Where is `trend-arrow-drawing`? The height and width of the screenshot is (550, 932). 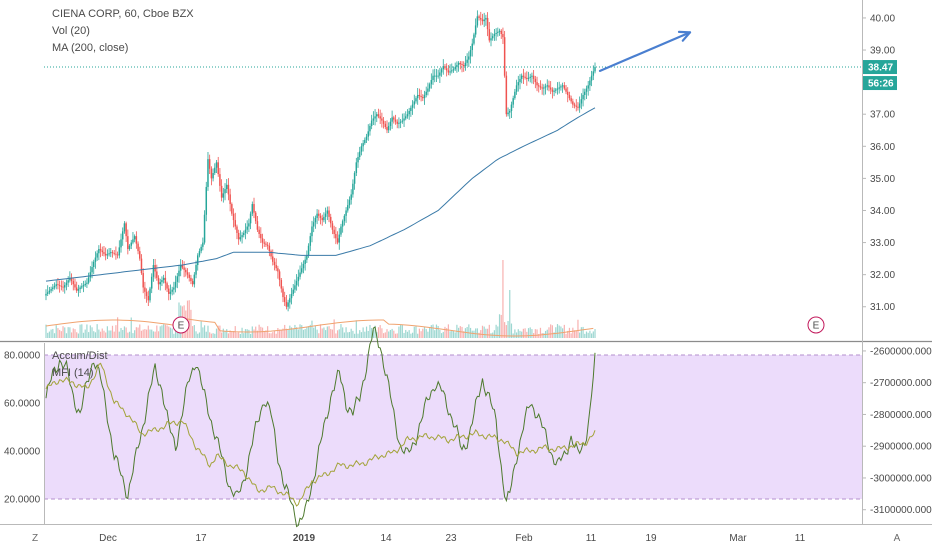 trend-arrow-drawing is located at coordinates (645, 51).